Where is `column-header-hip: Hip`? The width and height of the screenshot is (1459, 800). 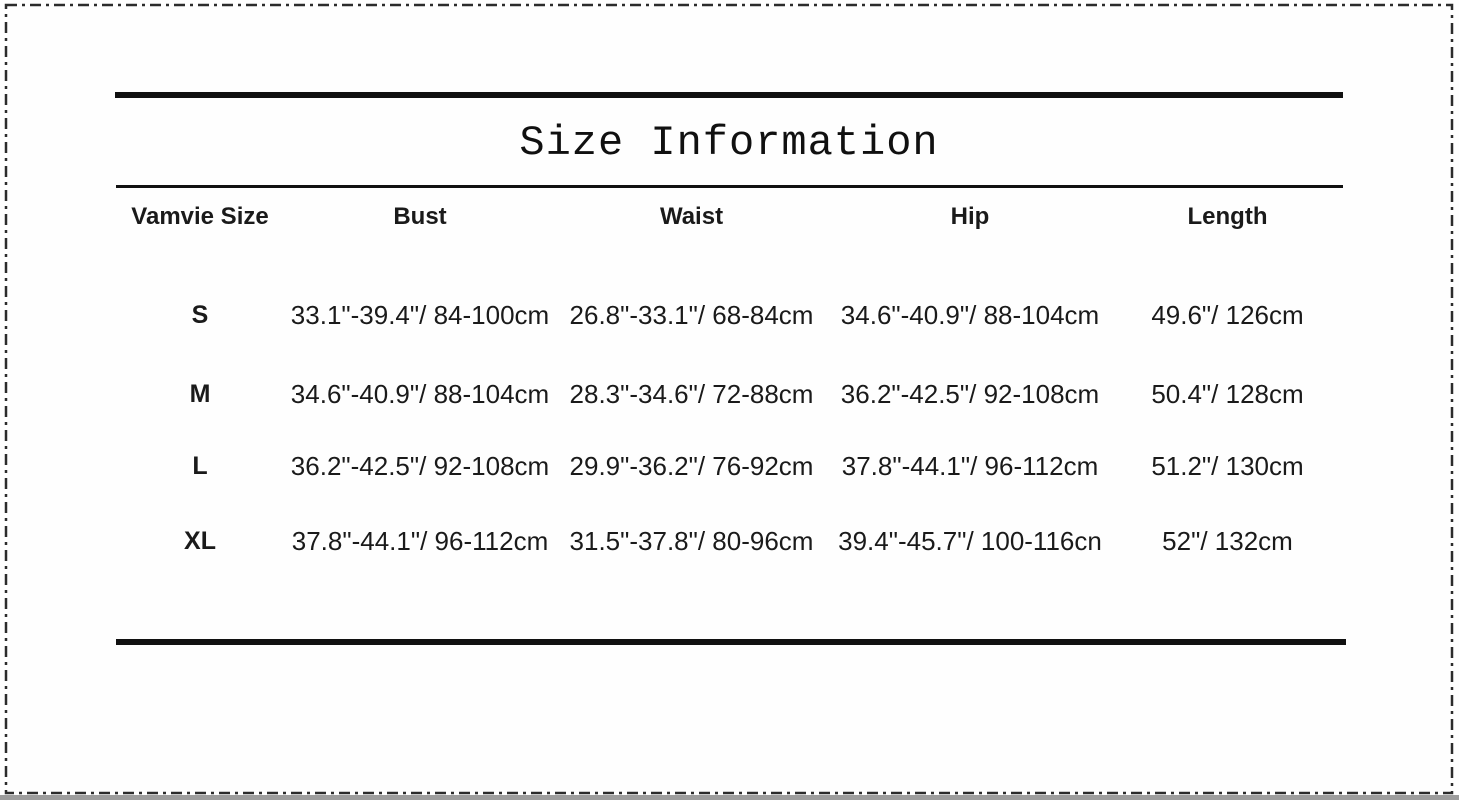
column-header-hip: Hip is located at coordinates (970, 216).